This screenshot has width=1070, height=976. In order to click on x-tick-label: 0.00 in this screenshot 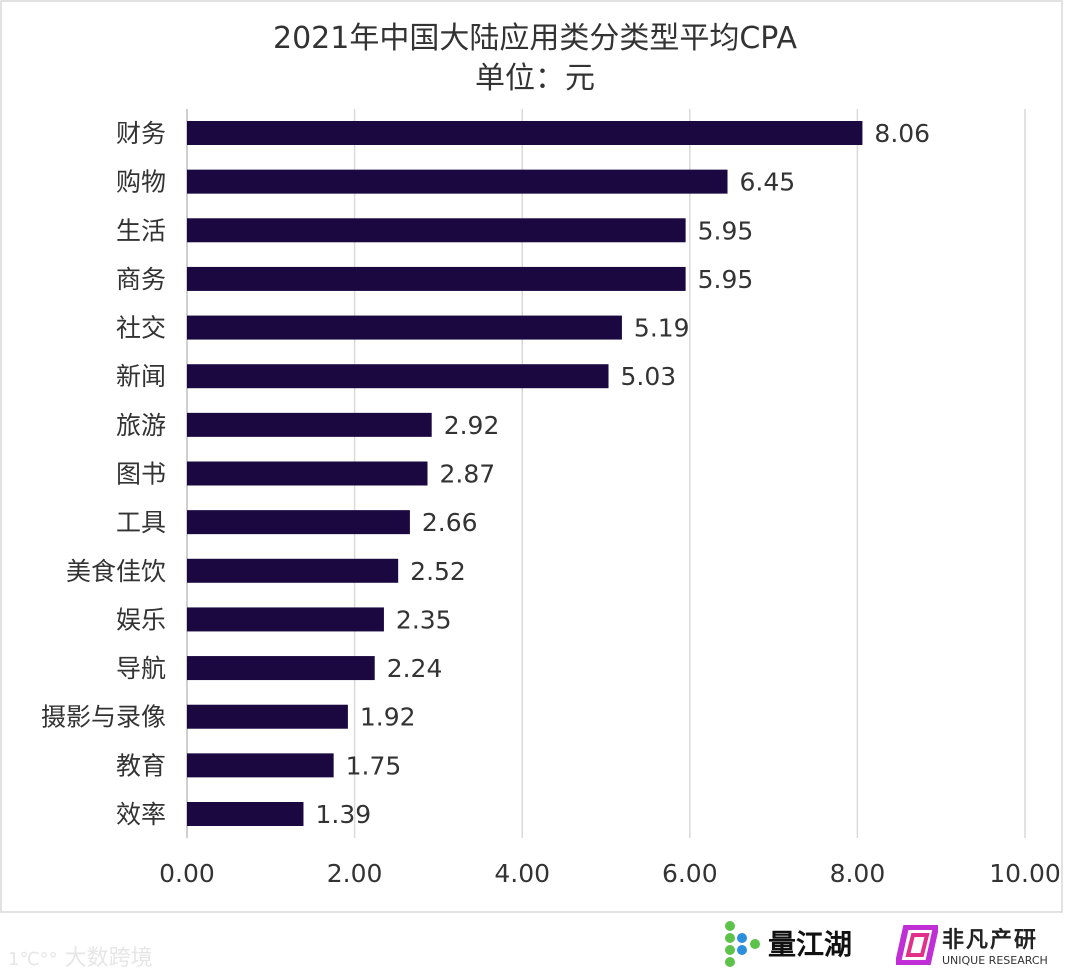, I will do `click(187, 873)`.